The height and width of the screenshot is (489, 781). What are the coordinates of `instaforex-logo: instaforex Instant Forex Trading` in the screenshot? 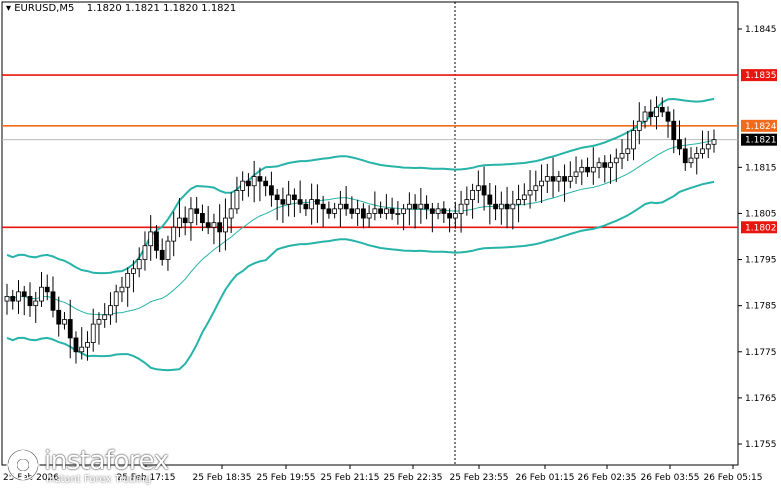 It's located at (90, 466).